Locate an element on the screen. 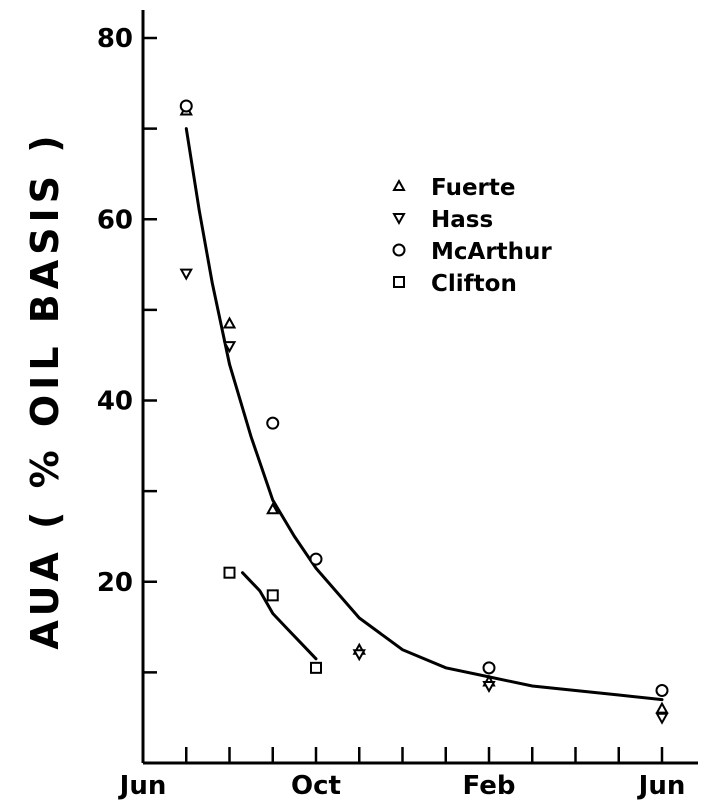 This screenshot has width=706, height=802. legend-label-mcarthur: McArthur is located at coordinates (491, 252).